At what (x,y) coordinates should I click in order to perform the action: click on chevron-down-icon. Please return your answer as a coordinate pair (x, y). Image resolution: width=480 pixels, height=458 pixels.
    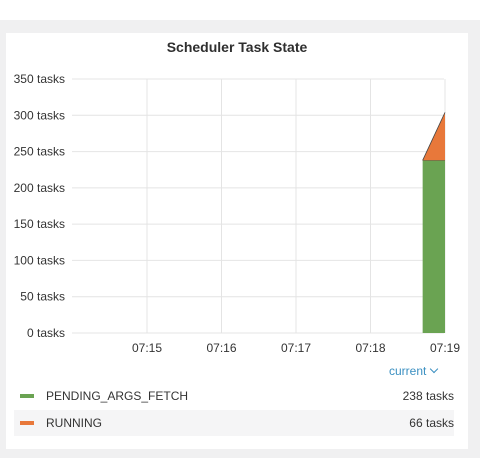
    Looking at the image, I should click on (434, 369).